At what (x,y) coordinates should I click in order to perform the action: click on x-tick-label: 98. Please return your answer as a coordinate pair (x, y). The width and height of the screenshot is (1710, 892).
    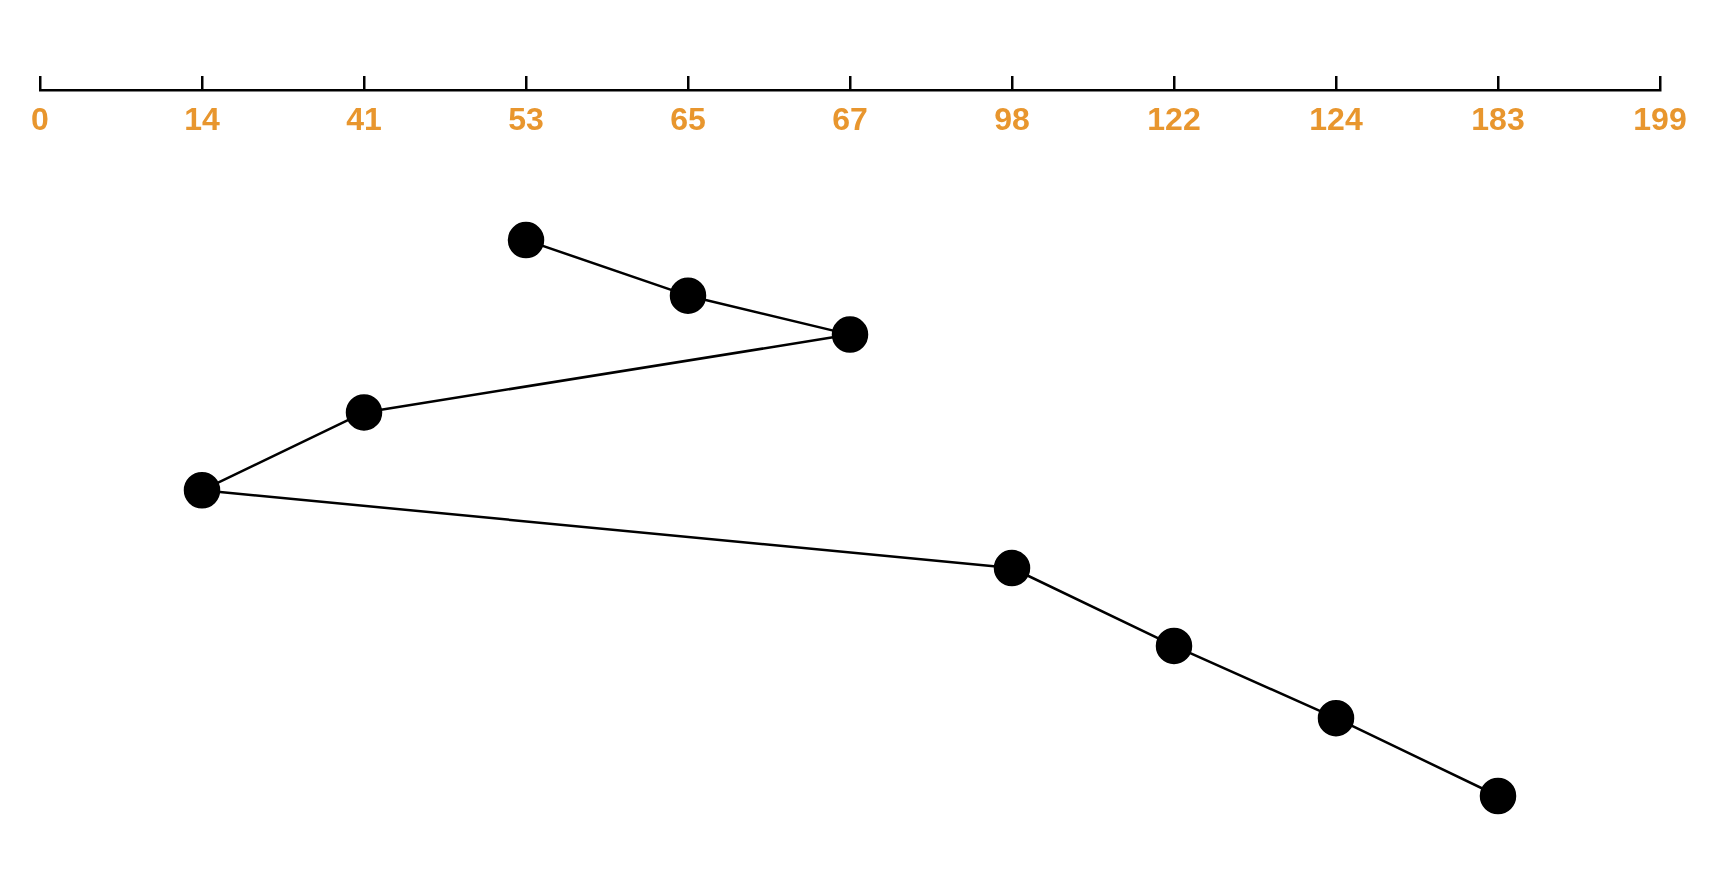
    Looking at the image, I should click on (1012, 119).